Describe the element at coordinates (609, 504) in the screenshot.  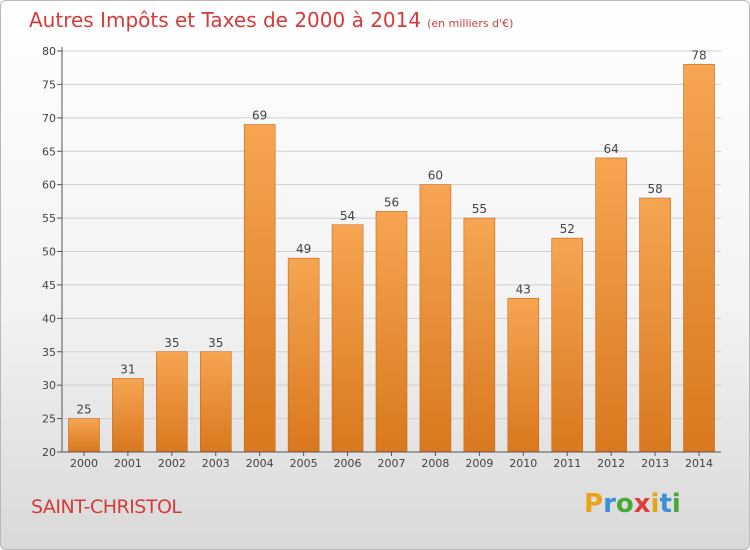
I see `brand-letter: r` at that location.